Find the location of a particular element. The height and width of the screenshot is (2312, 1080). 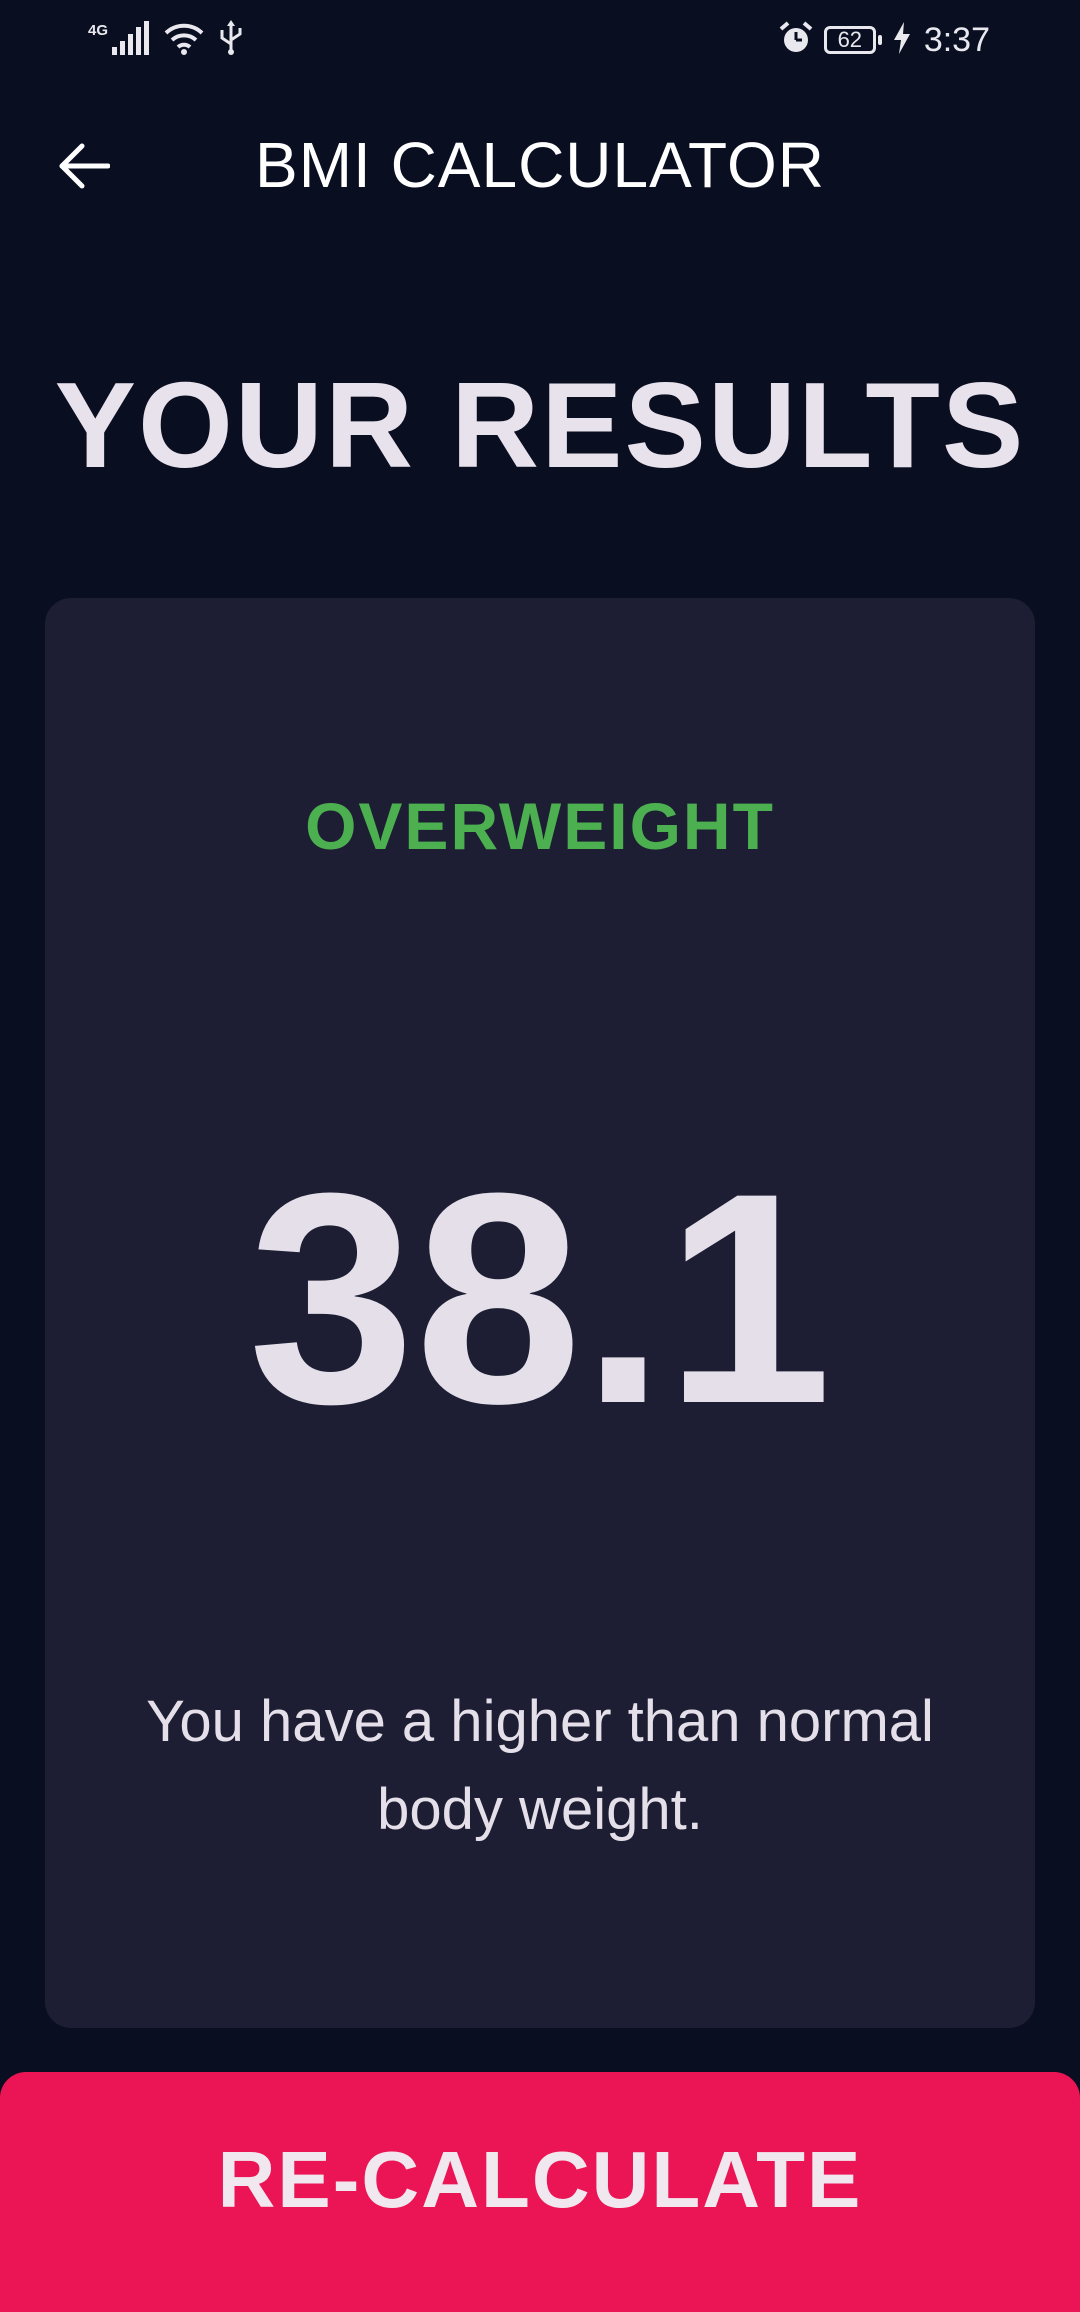

status-bar-left: 4G is located at coordinates (166, 40).